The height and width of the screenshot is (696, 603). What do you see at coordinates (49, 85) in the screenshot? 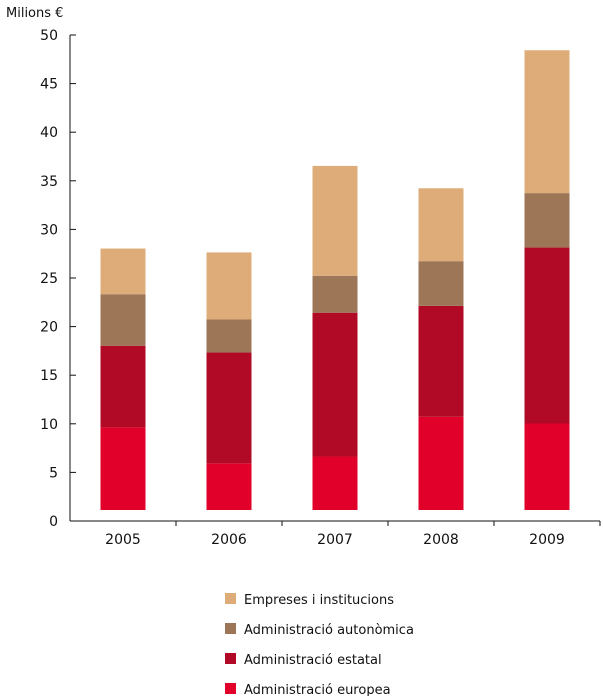
I see `y-tick-label: 45` at bounding box center [49, 85].